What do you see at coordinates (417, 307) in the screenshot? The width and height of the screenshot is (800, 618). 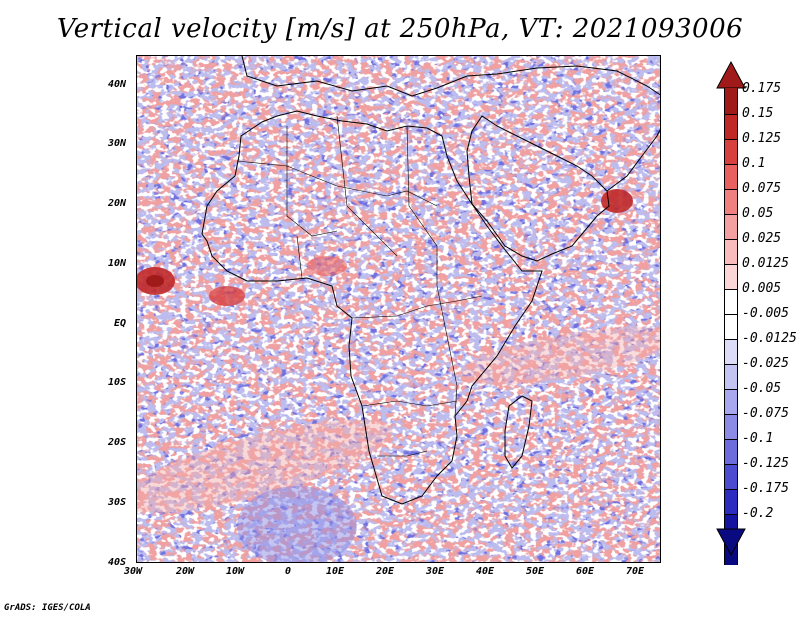 I see `border-congo` at bounding box center [417, 307].